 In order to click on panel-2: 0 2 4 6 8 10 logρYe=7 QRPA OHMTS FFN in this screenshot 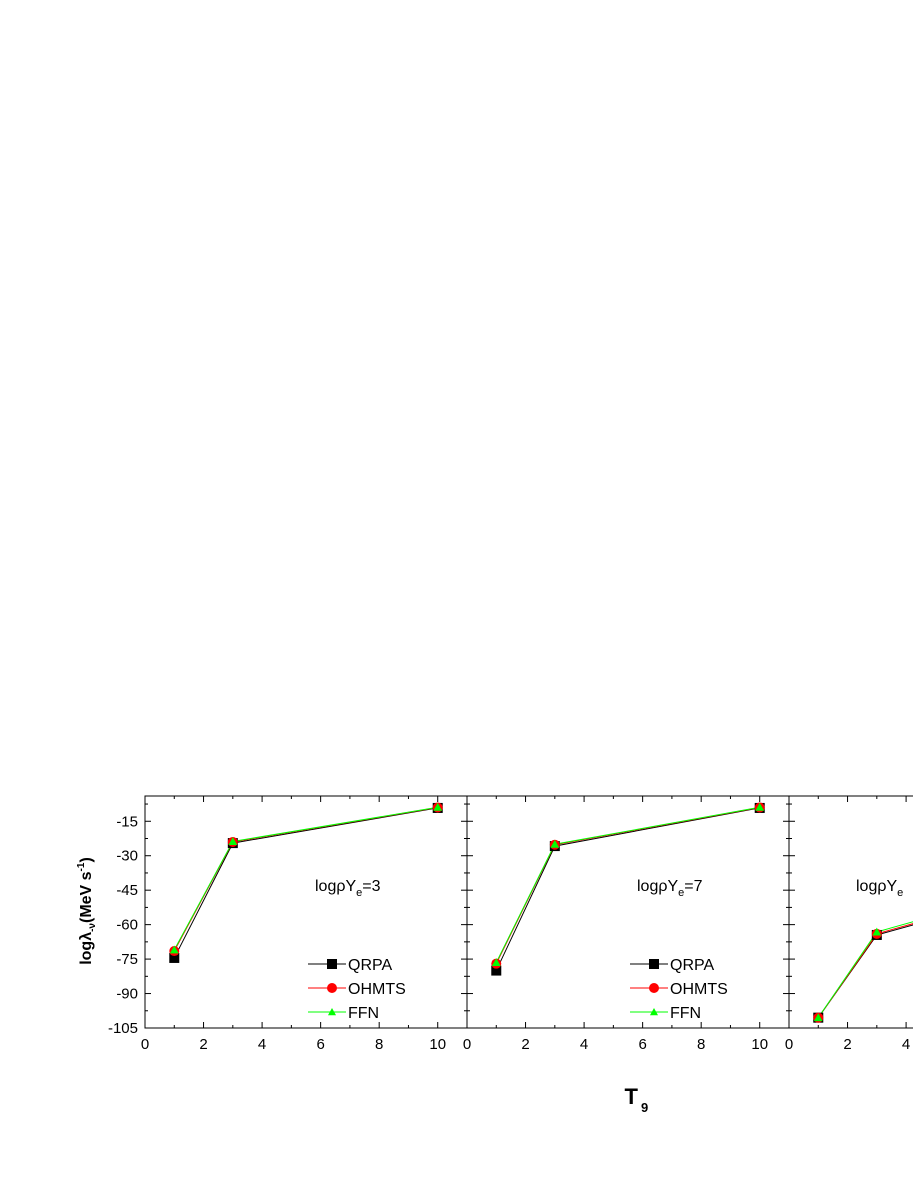, I will do `click(626, 924)`.